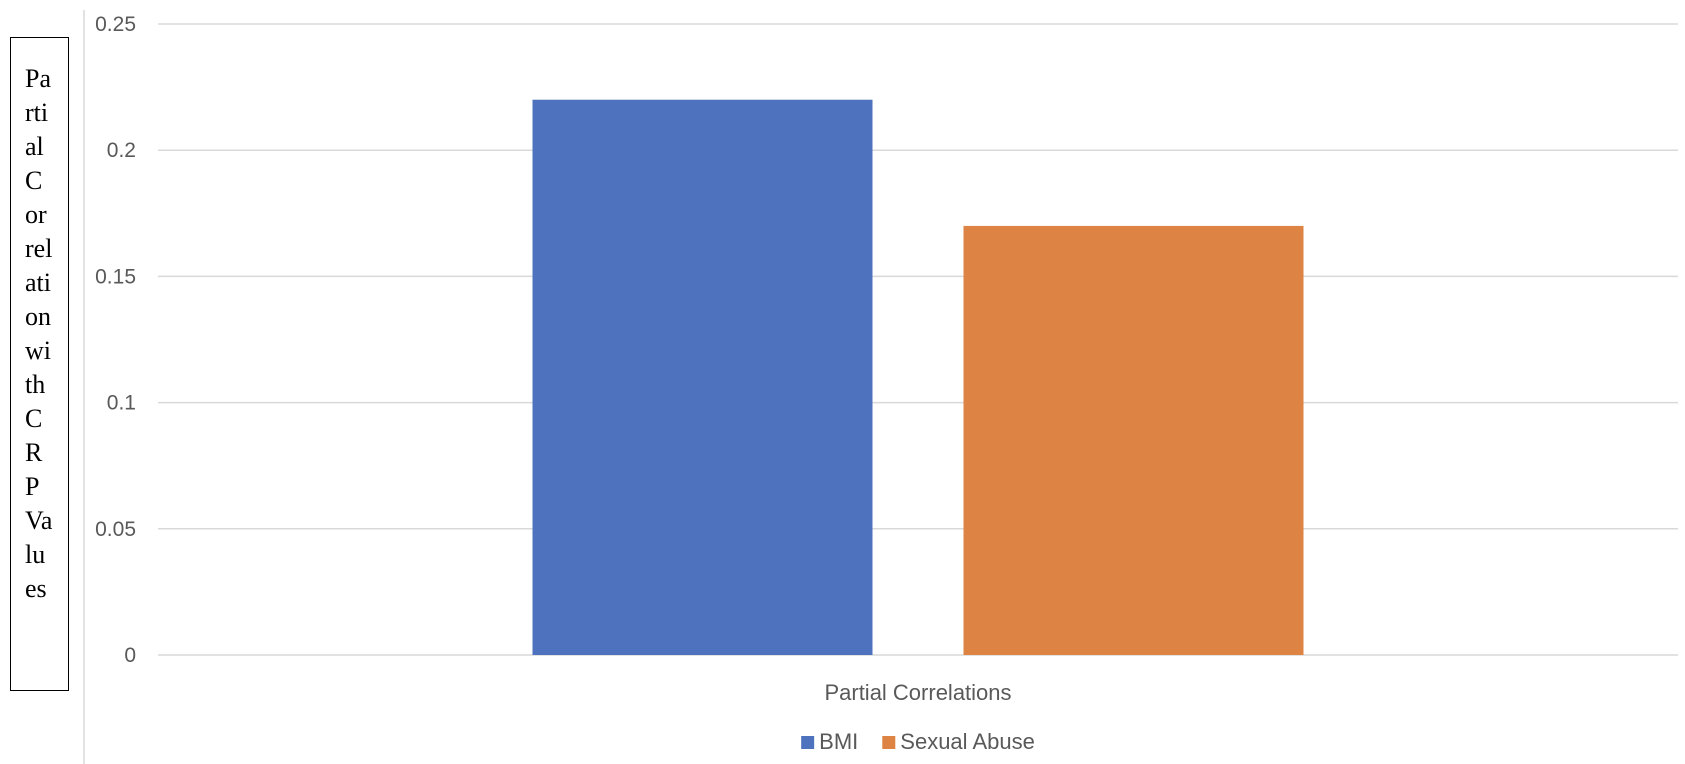 The height and width of the screenshot is (764, 1685). Describe the element at coordinates (115, 276) in the screenshot. I see `y-tick-label: 0.15` at that location.